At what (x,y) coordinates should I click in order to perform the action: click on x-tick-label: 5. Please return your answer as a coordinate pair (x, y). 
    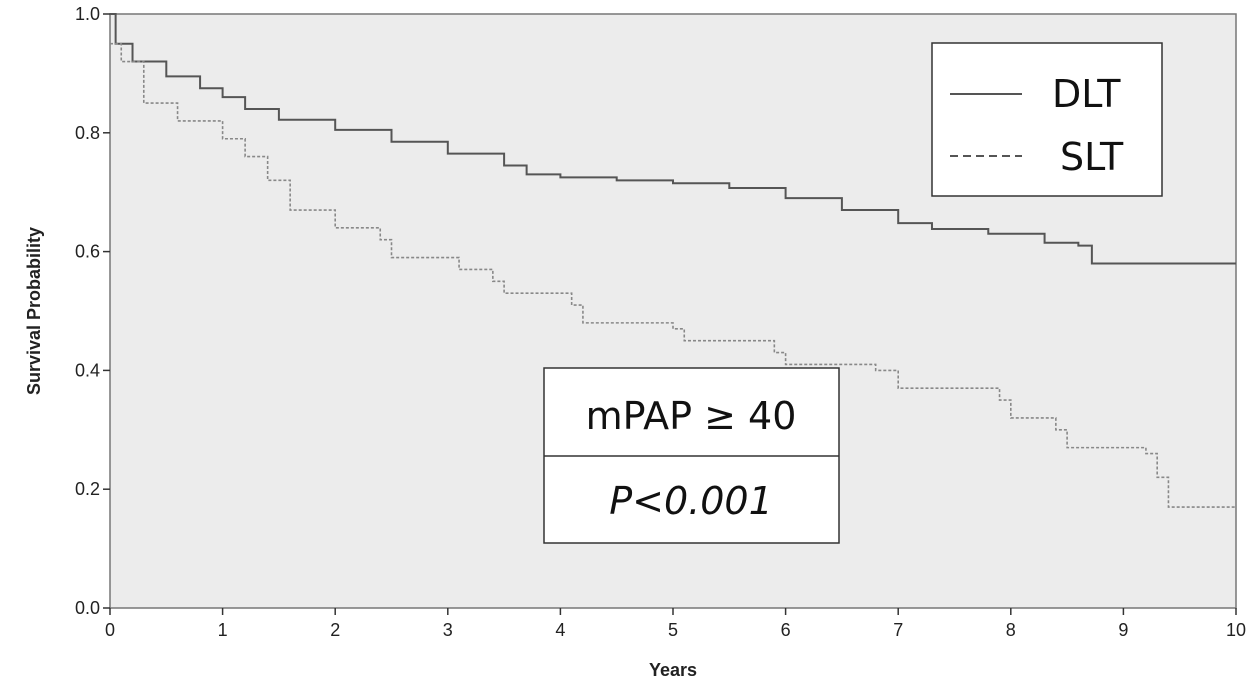
    Looking at the image, I should click on (673, 630).